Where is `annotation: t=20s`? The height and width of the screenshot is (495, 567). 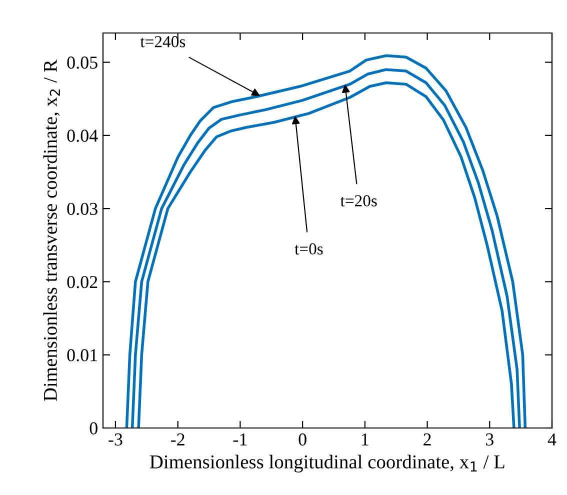 annotation: t=20s is located at coordinates (358, 200).